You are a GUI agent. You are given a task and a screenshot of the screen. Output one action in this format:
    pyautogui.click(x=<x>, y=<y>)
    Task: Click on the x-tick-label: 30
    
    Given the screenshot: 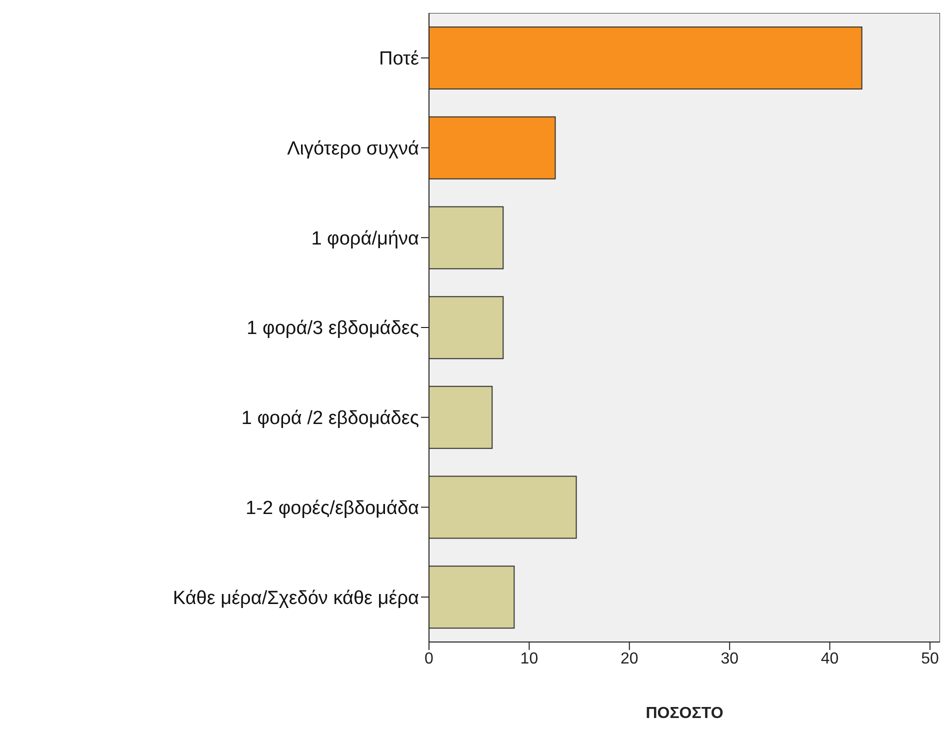 What is the action you would take?
    pyautogui.click(x=729, y=659)
    